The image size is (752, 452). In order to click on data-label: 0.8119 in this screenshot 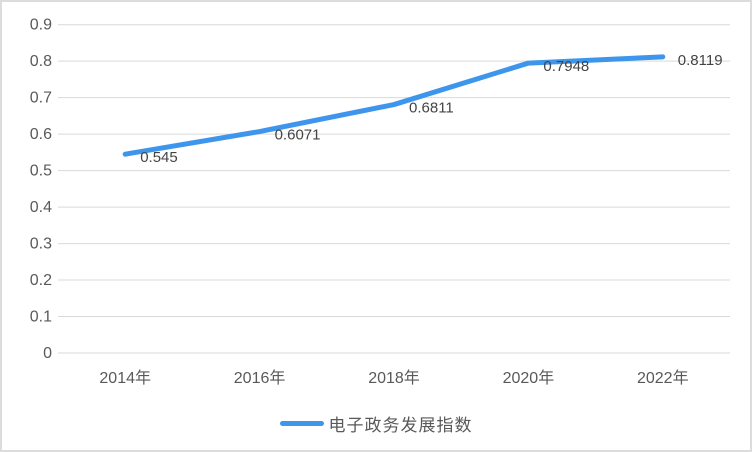, I will do `click(700, 60)`.